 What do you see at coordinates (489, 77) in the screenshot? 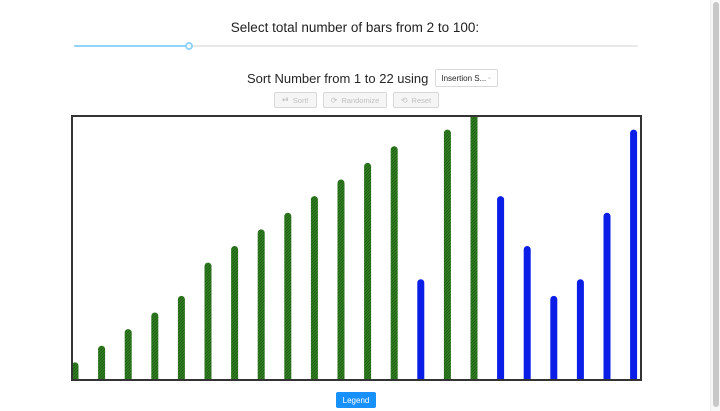
I see `chevron-down-icon: ⌄` at bounding box center [489, 77].